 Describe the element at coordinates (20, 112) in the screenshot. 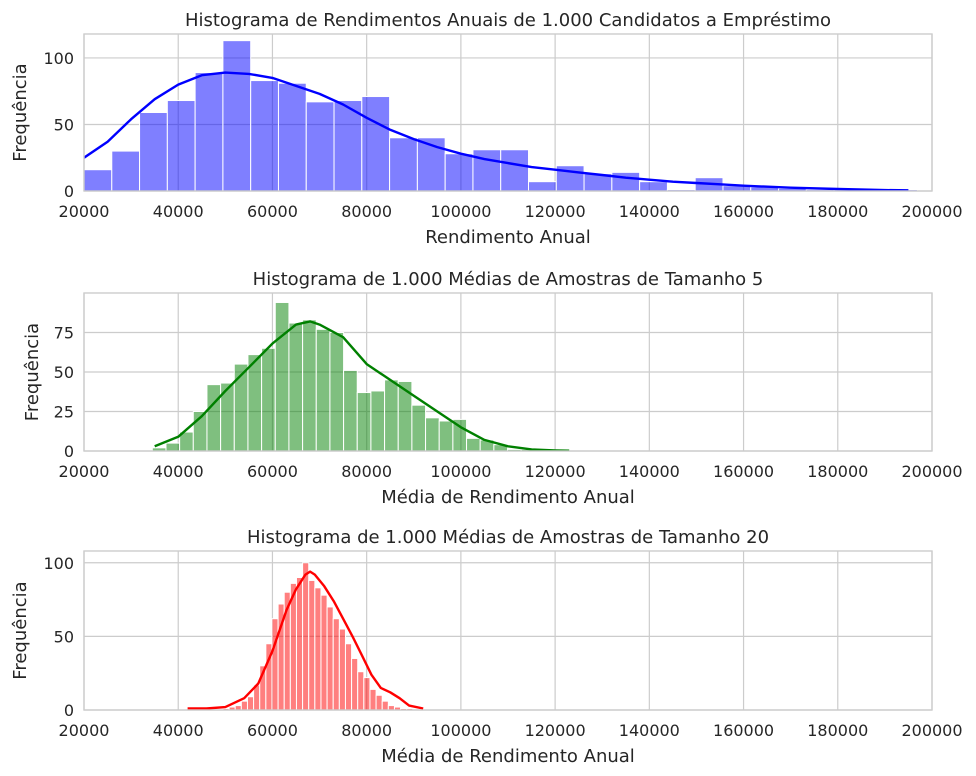

I see `panel-0-ylabel: Frequência` at that location.